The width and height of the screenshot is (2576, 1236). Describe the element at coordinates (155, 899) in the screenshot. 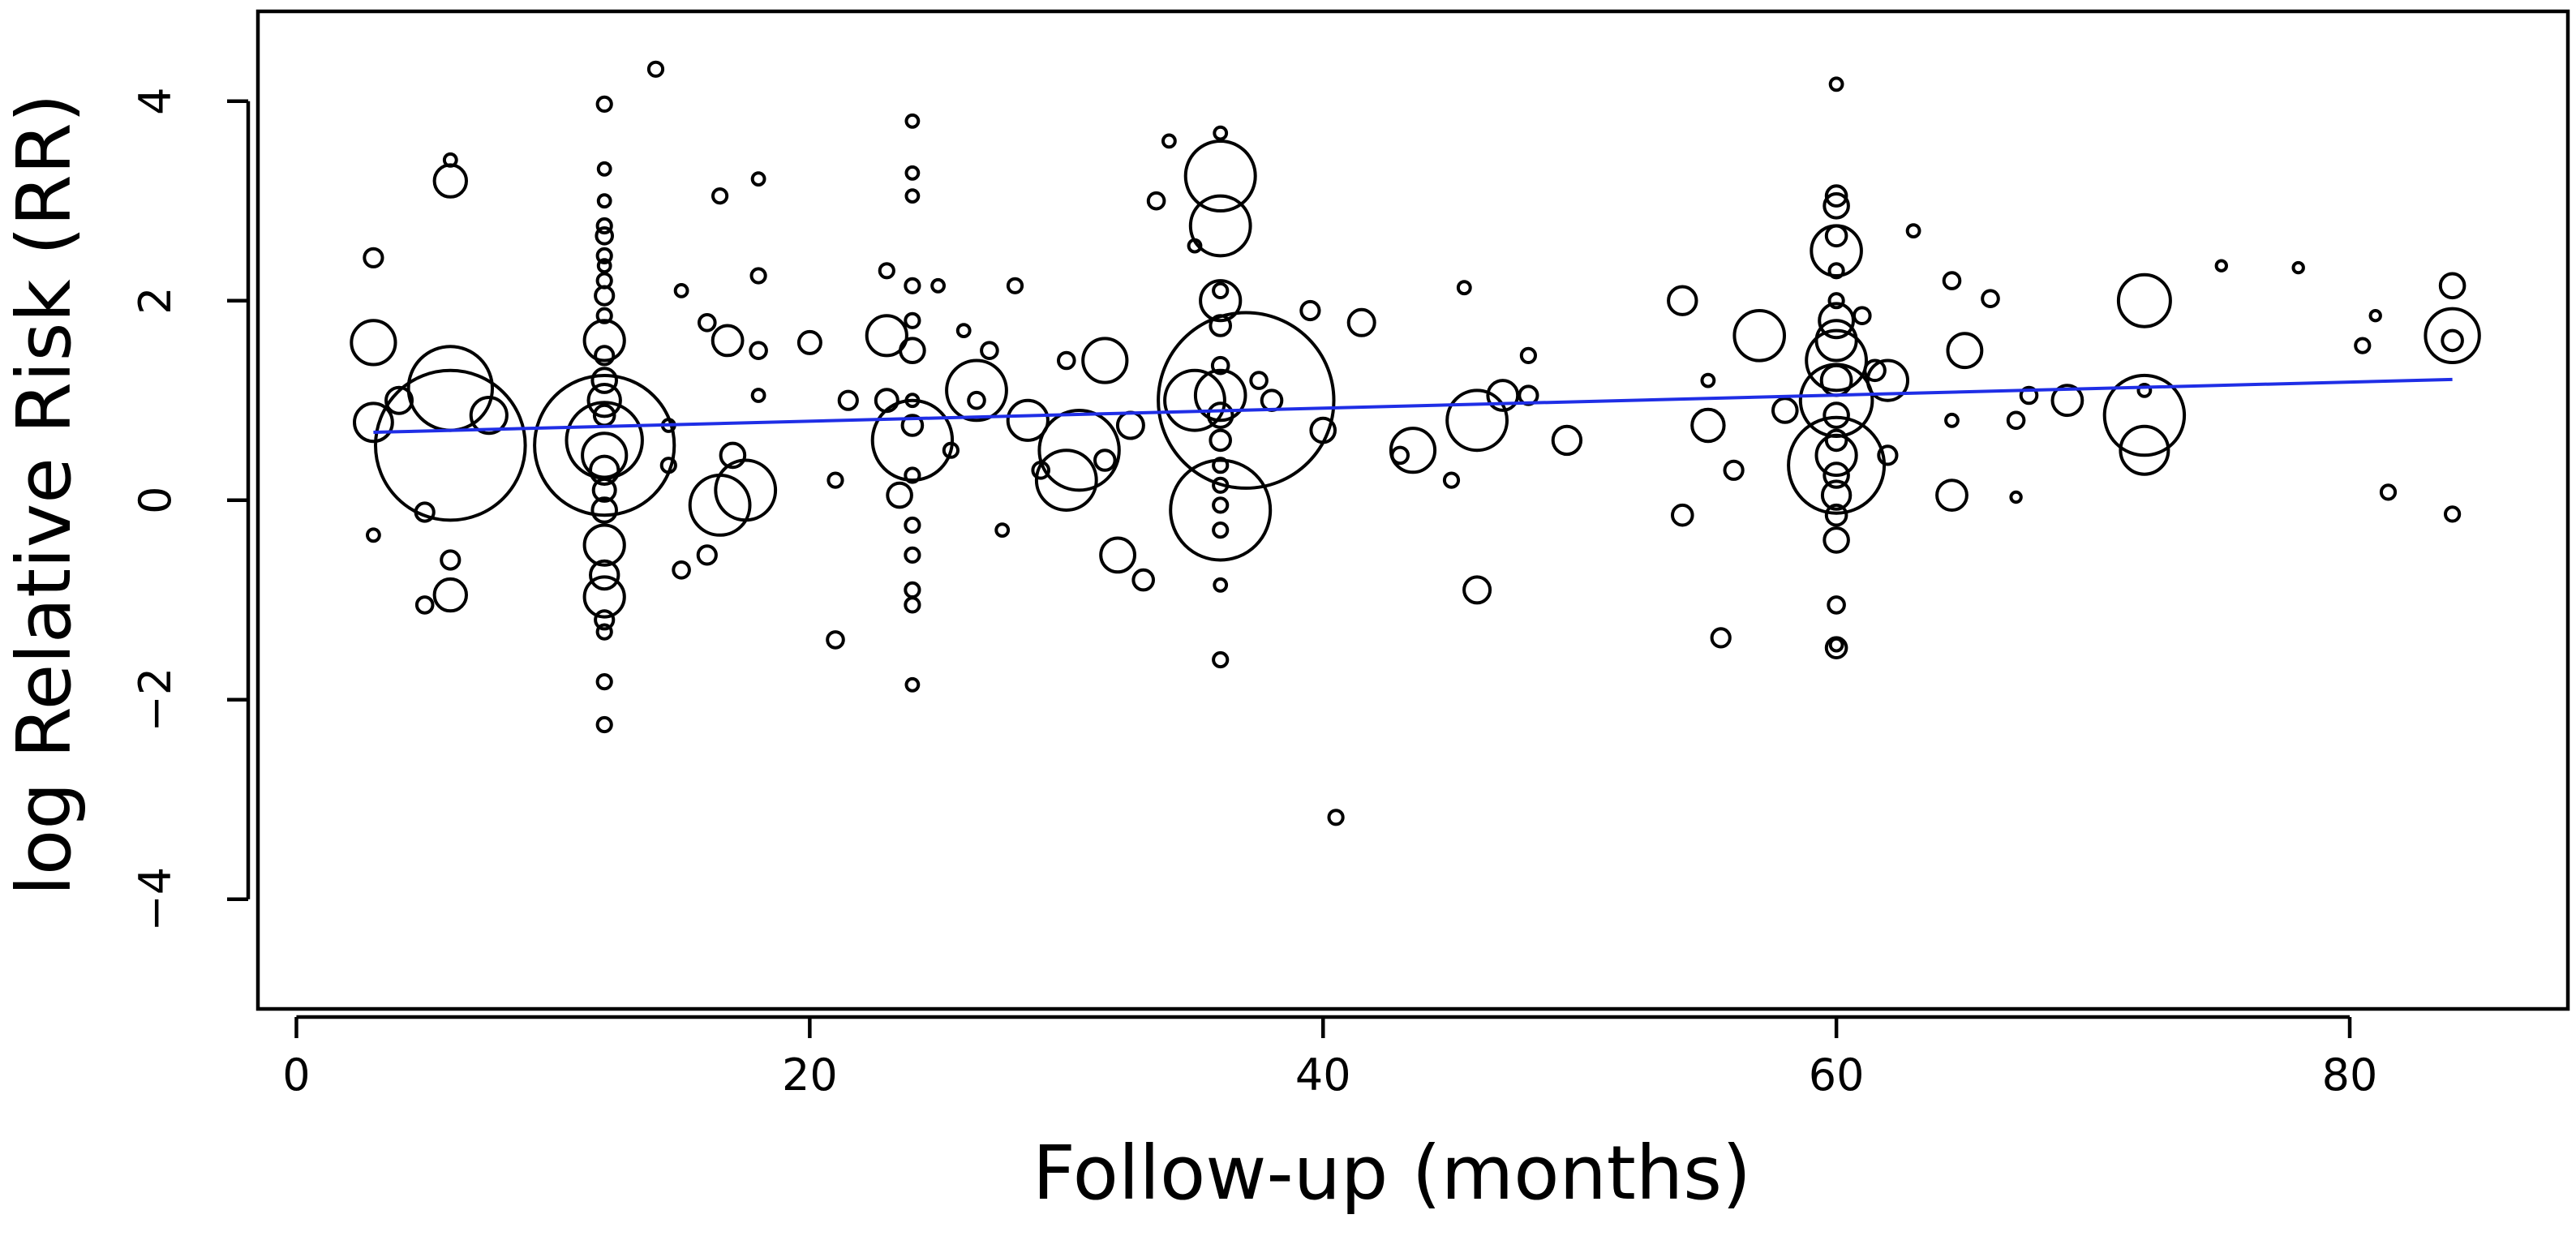

I see `y-tick-label: −4` at that location.